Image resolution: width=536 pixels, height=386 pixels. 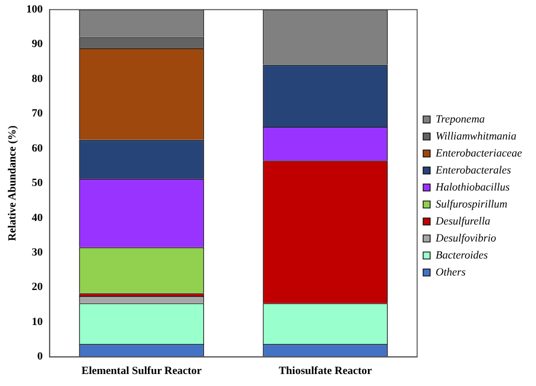 What do you see at coordinates (465, 238) in the screenshot?
I see `legend-label: Desulfovibrio` at bounding box center [465, 238].